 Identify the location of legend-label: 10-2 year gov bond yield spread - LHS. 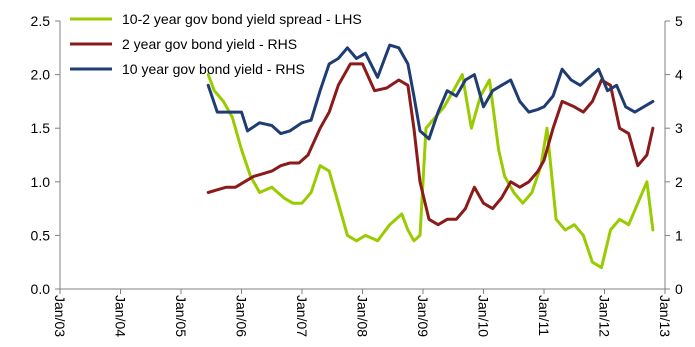
(242, 19).